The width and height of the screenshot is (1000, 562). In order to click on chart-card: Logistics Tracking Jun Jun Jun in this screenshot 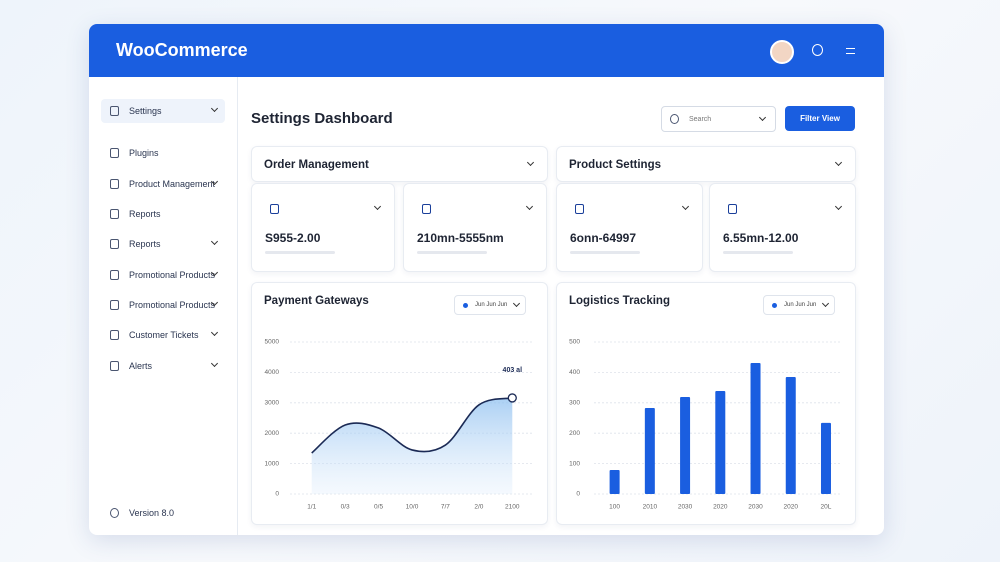, I will do `click(706, 403)`.